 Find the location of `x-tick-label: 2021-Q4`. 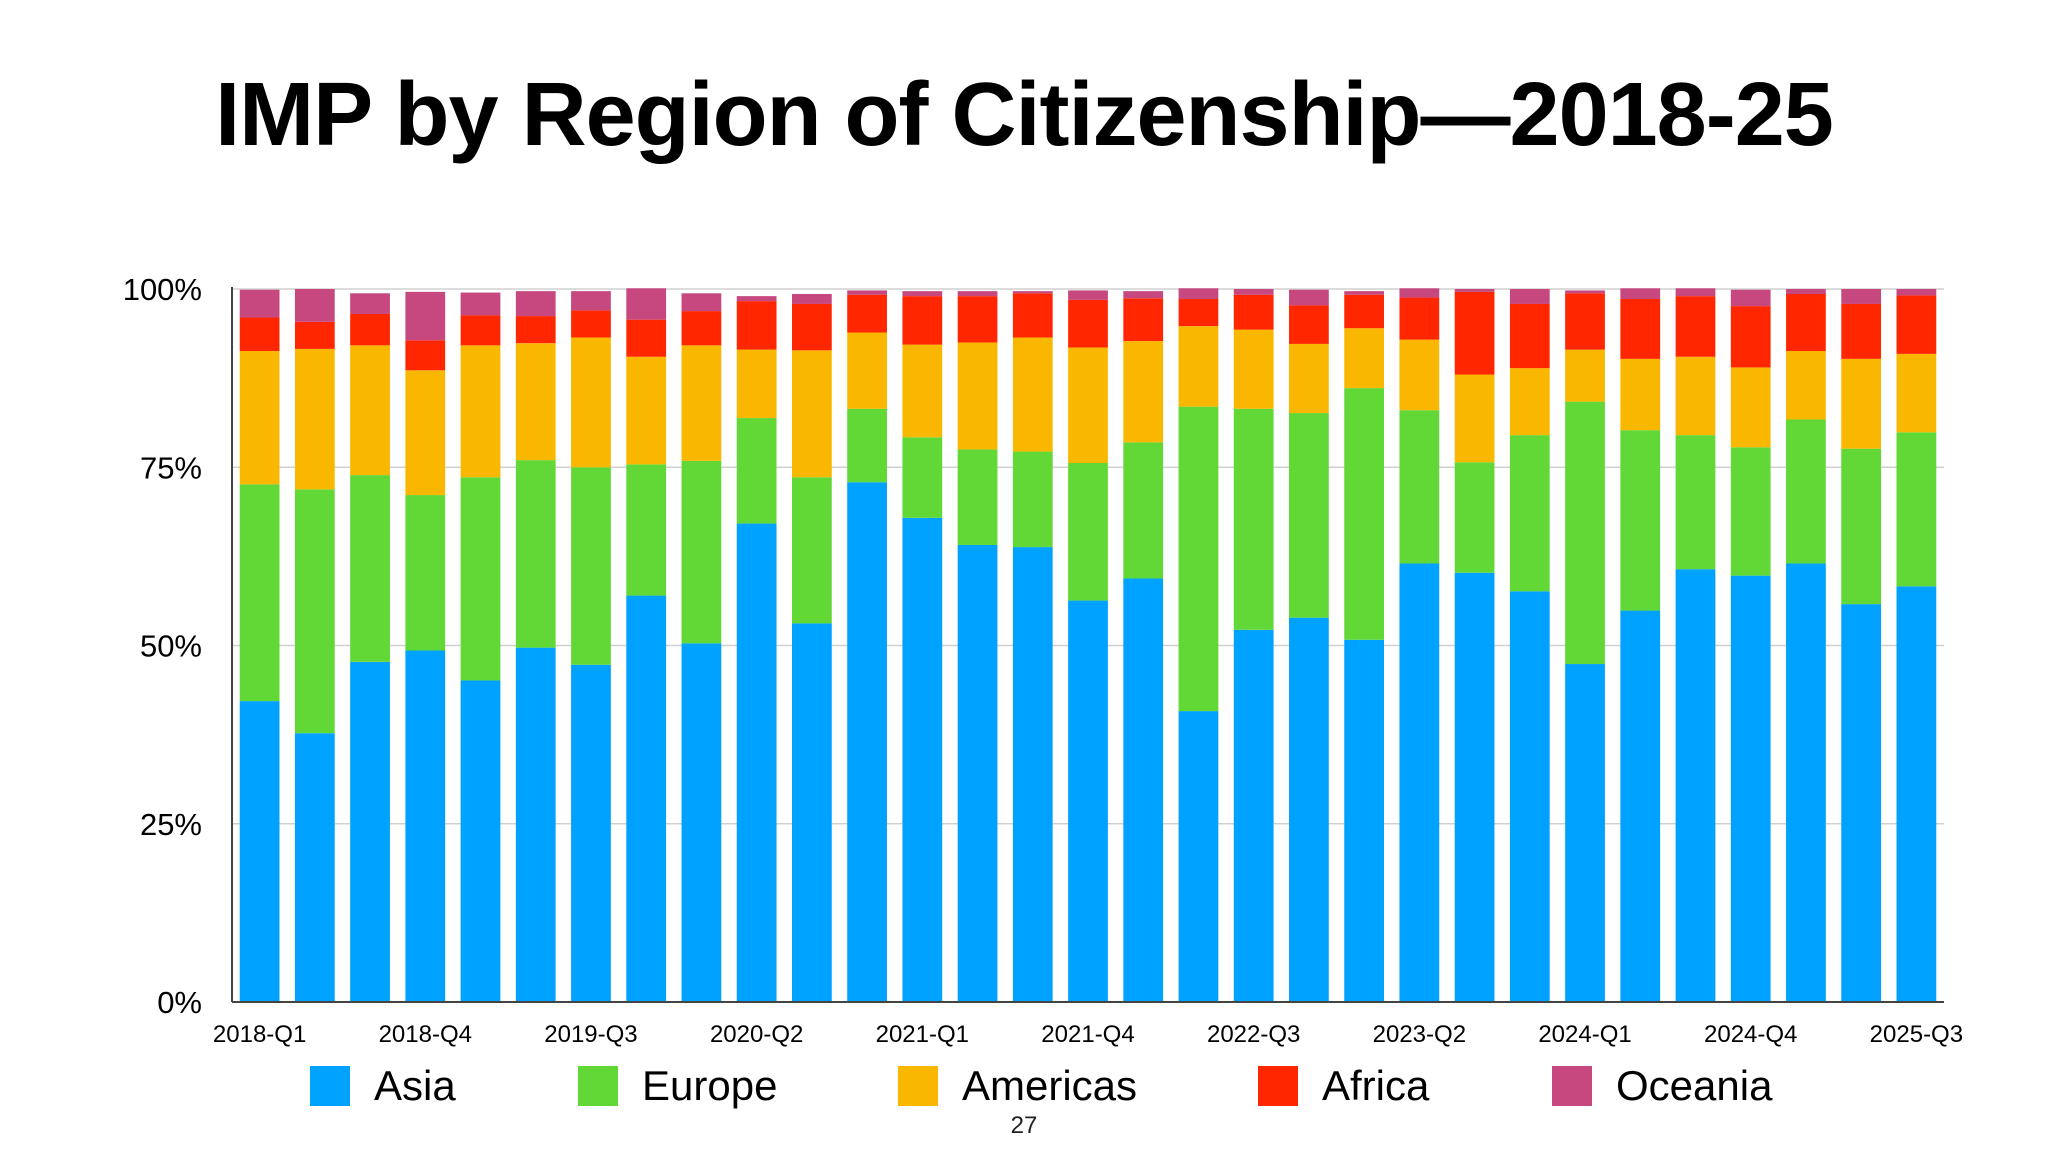

x-tick-label: 2021-Q4 is located at coordinates (1087, 1034).